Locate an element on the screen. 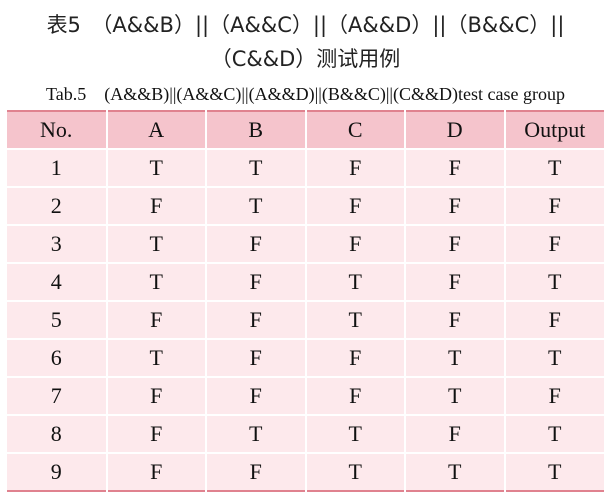 The width and height of the screenshot is (611, 492). table-cell: 1 is located at coordinates (56, 167).